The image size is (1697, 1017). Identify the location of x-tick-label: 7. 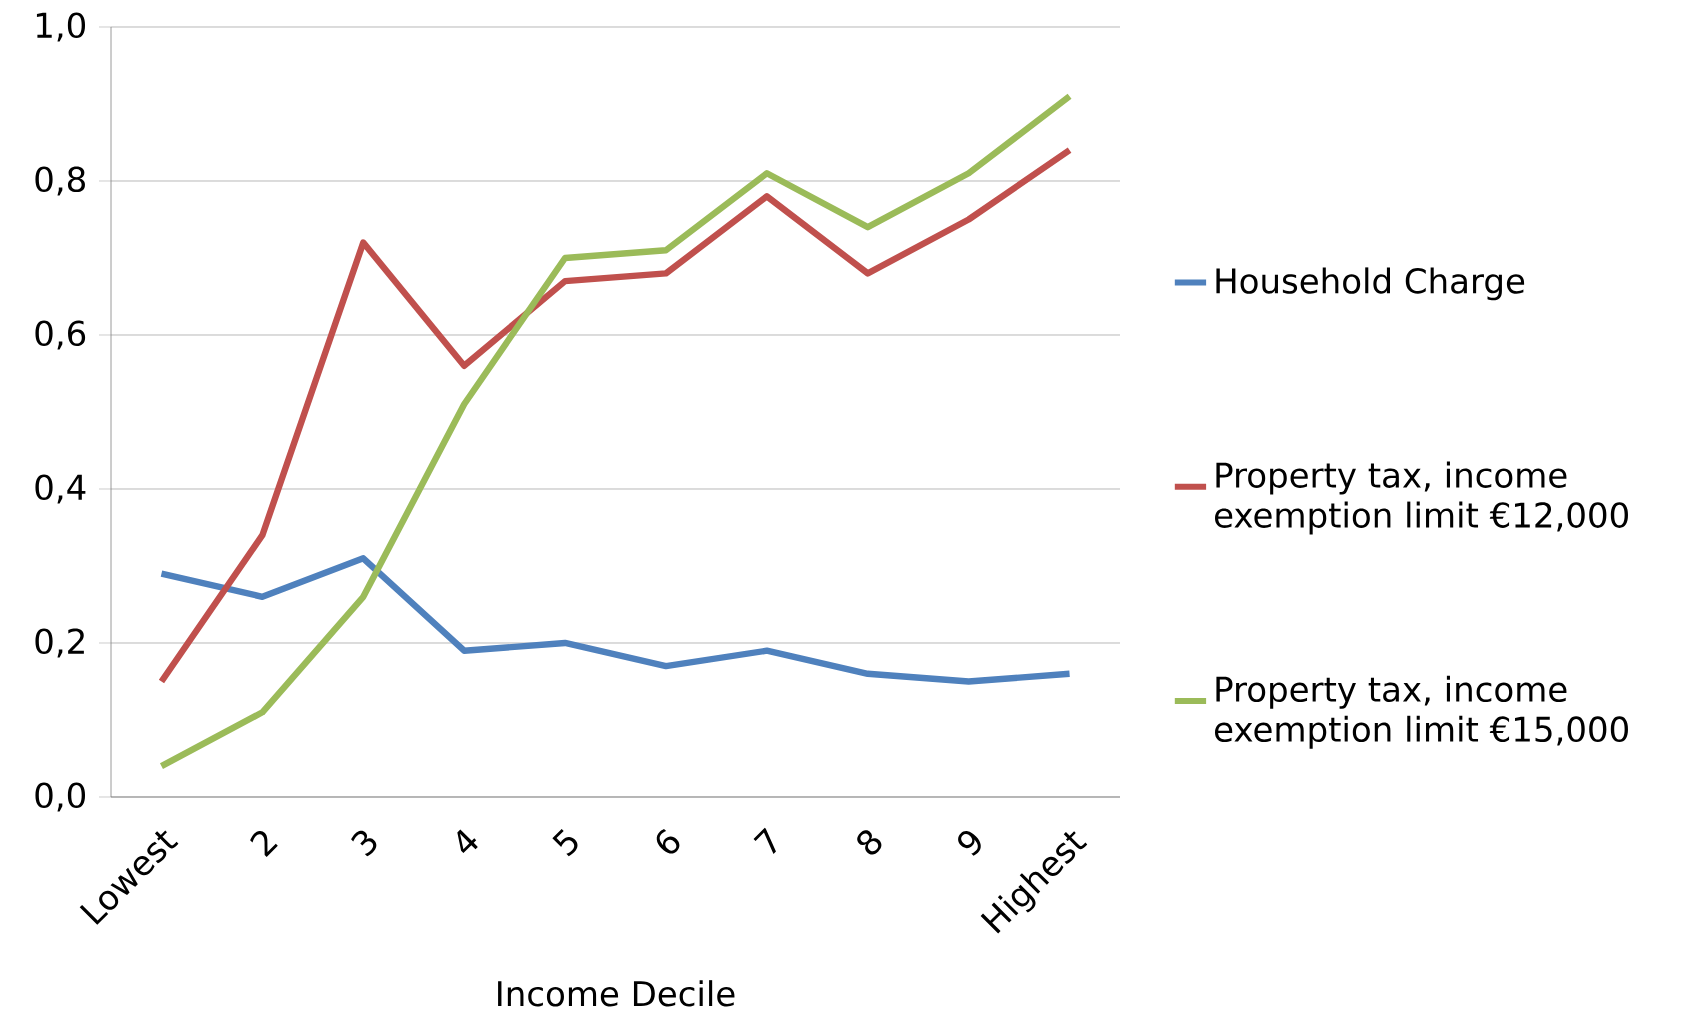
(764, 841).